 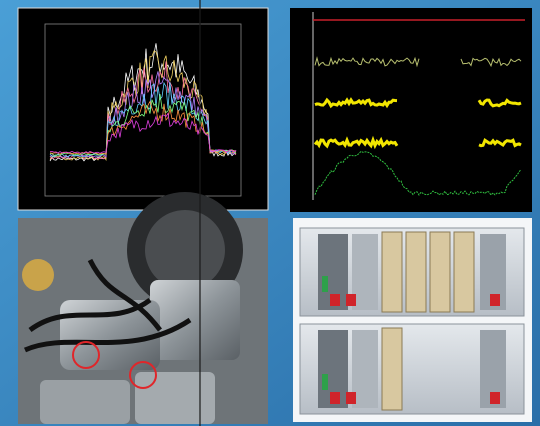 What do you see at coordinates (38, 275) in the screenshot?
I see `fitting` at bounding box center [38, 275].